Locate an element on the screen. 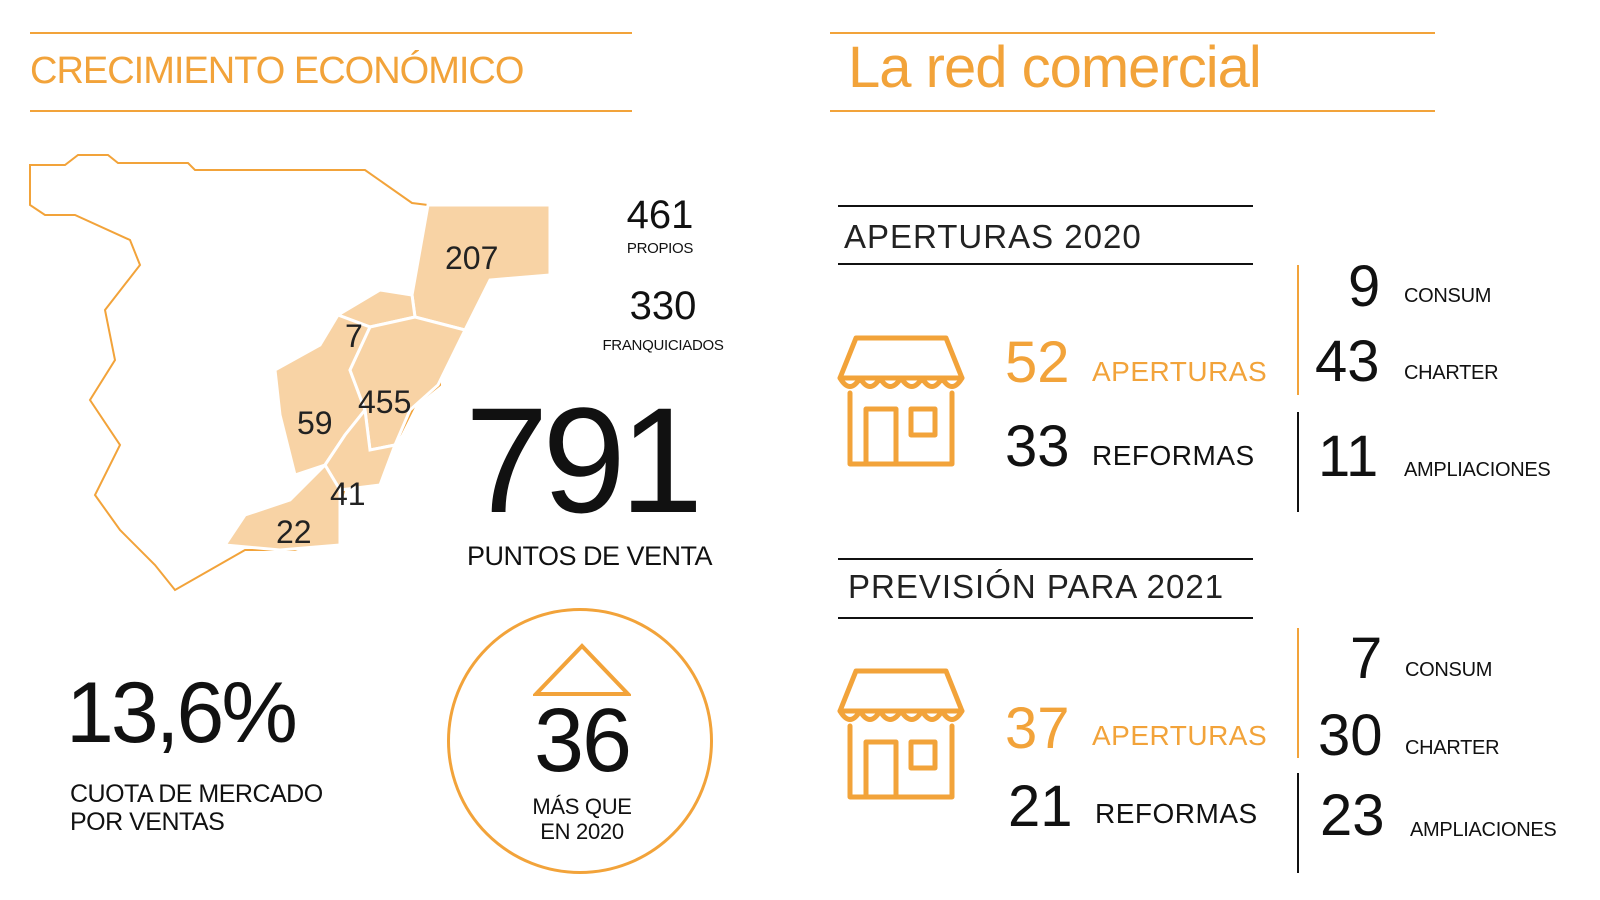  prevision-2021-charter-label: CHARTER is located at coordinates (1452, 748).